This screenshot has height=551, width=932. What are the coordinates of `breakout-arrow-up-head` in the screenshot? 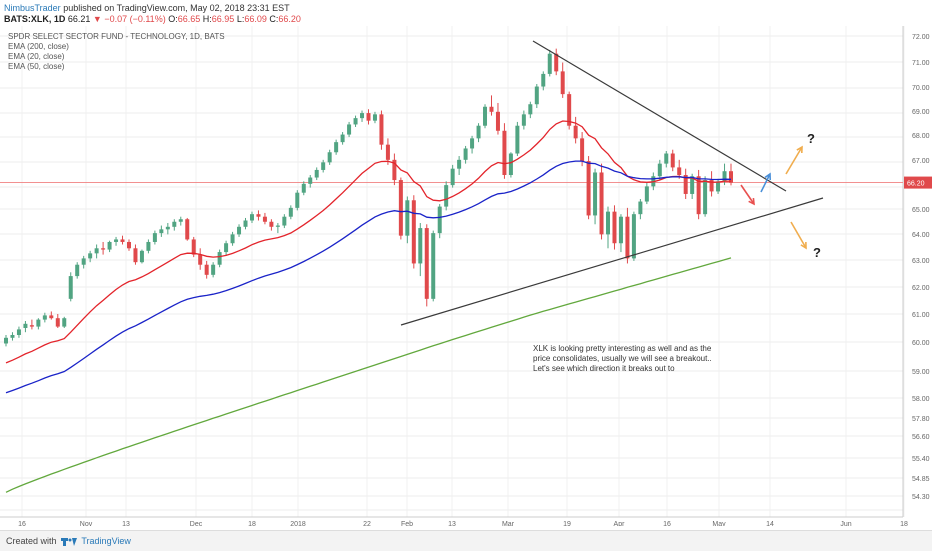 It's located at (799, 149).